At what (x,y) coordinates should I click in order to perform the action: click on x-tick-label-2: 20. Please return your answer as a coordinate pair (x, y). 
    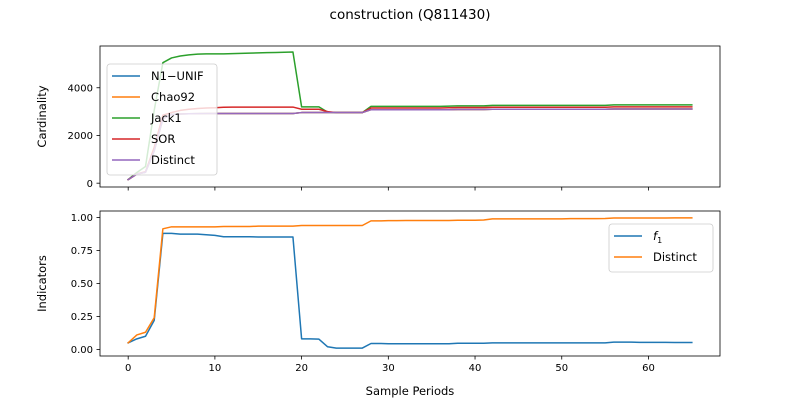
    Looking at the image, I should click on (301, 368).